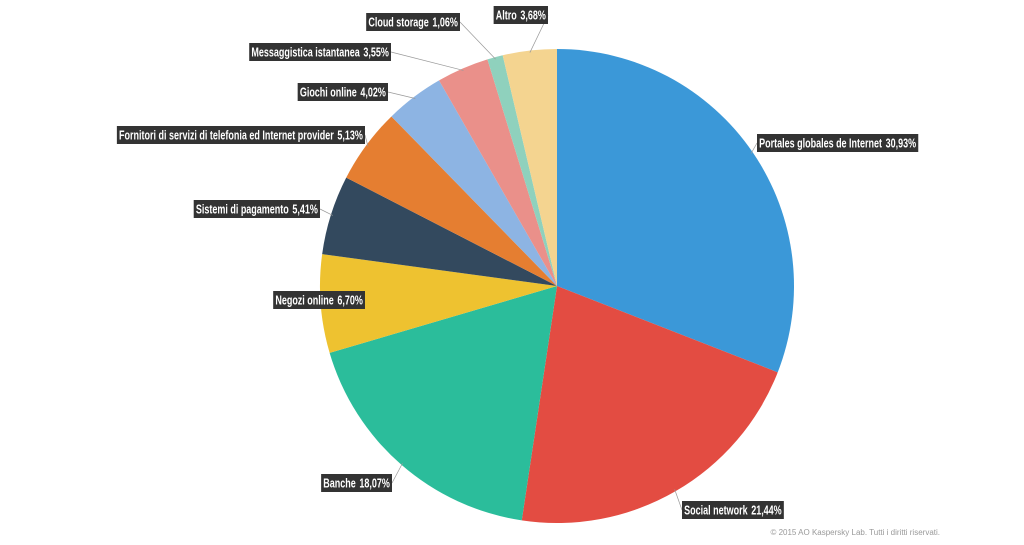 The width and height of the screenshot is (1024, 545). I want to click on label-value: 18,07%, so click(374, 484).